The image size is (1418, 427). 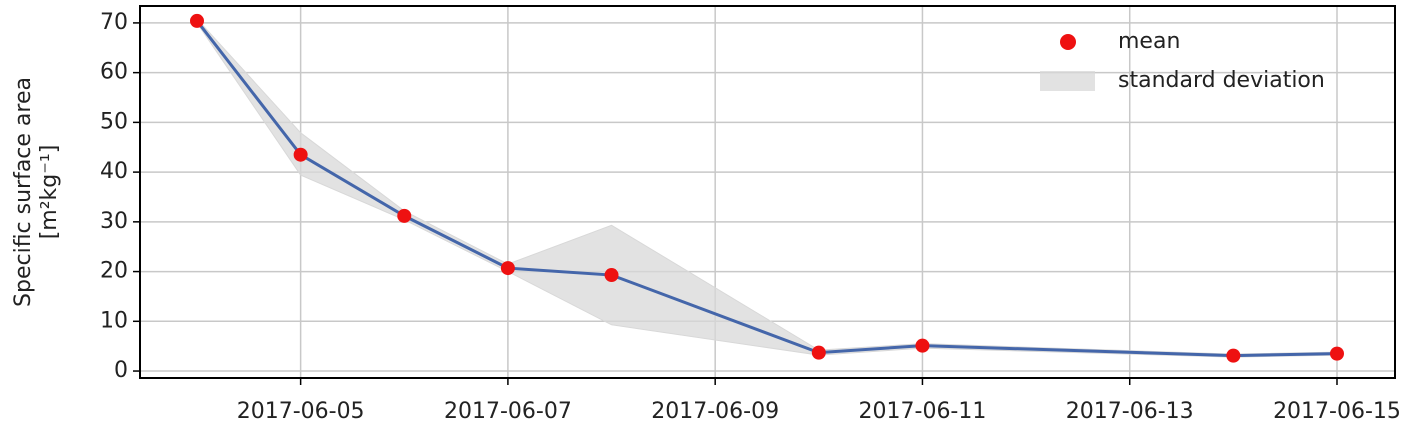 What do you see at coordinates (114, 271) in the screenshot?
I see `y-tick-label: 20` at bounding box center [114, 271].